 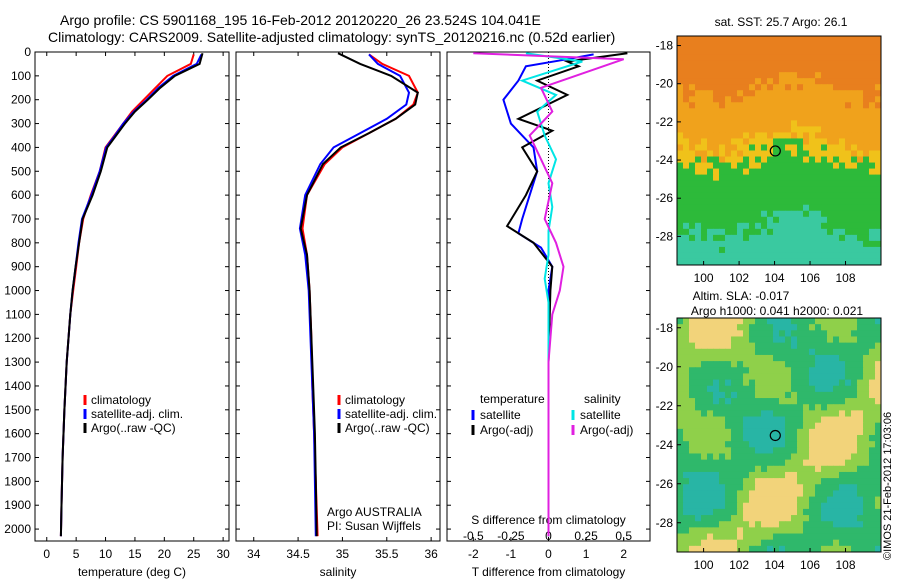 What do you see at coordinates (600, 415) in the screenshot?
I see `legend-label: satellite` at bounding box center [600, 415].